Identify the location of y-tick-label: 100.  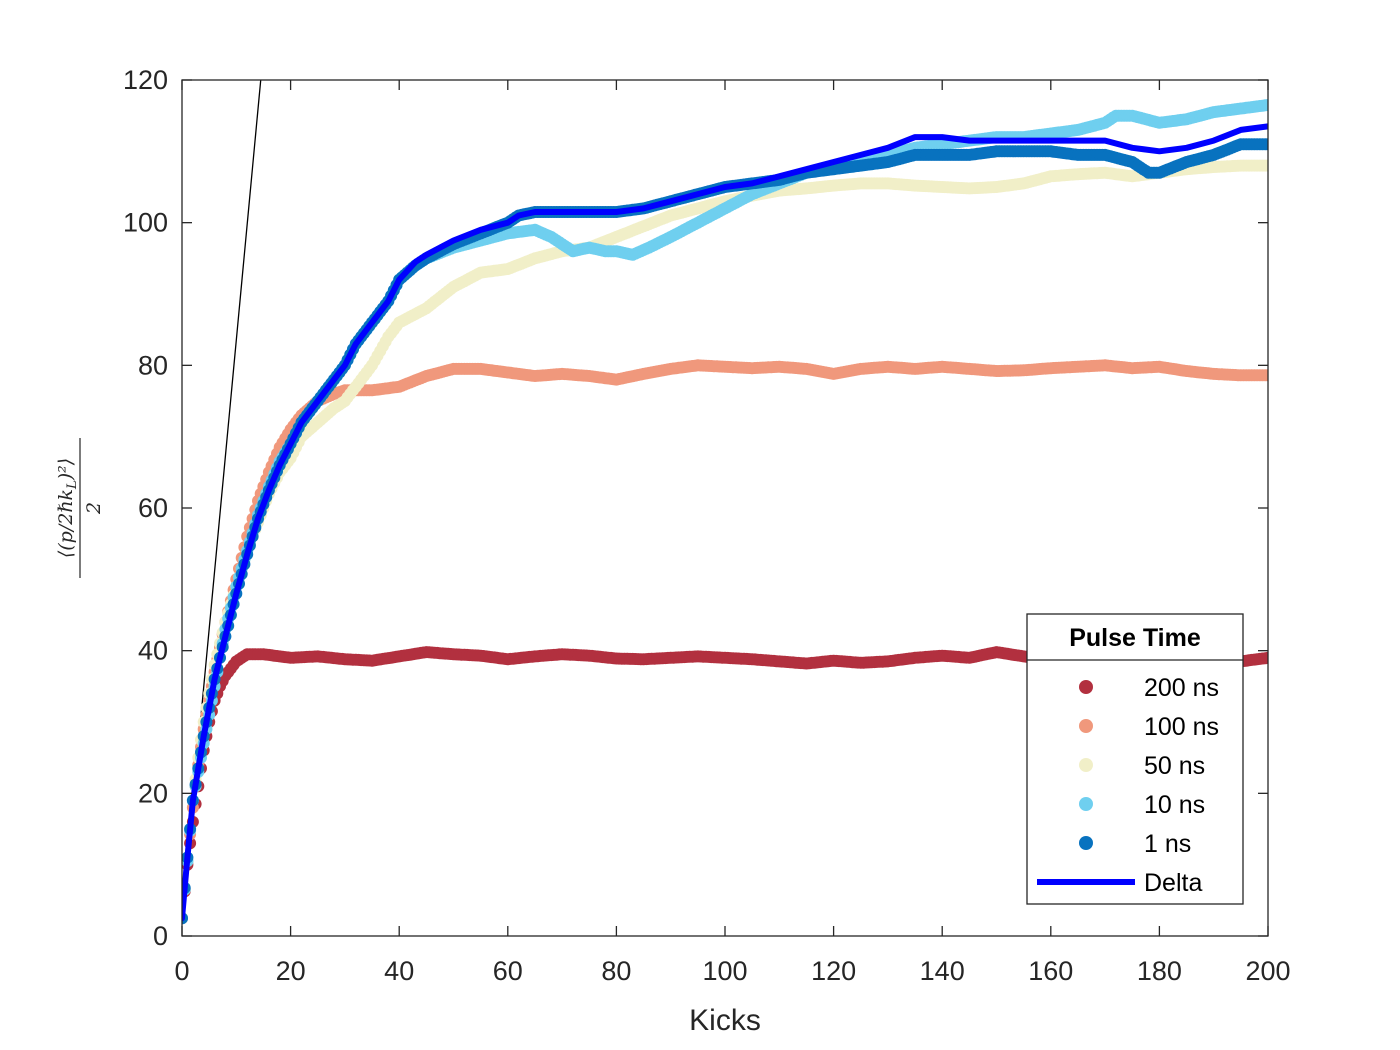
(145, 223).